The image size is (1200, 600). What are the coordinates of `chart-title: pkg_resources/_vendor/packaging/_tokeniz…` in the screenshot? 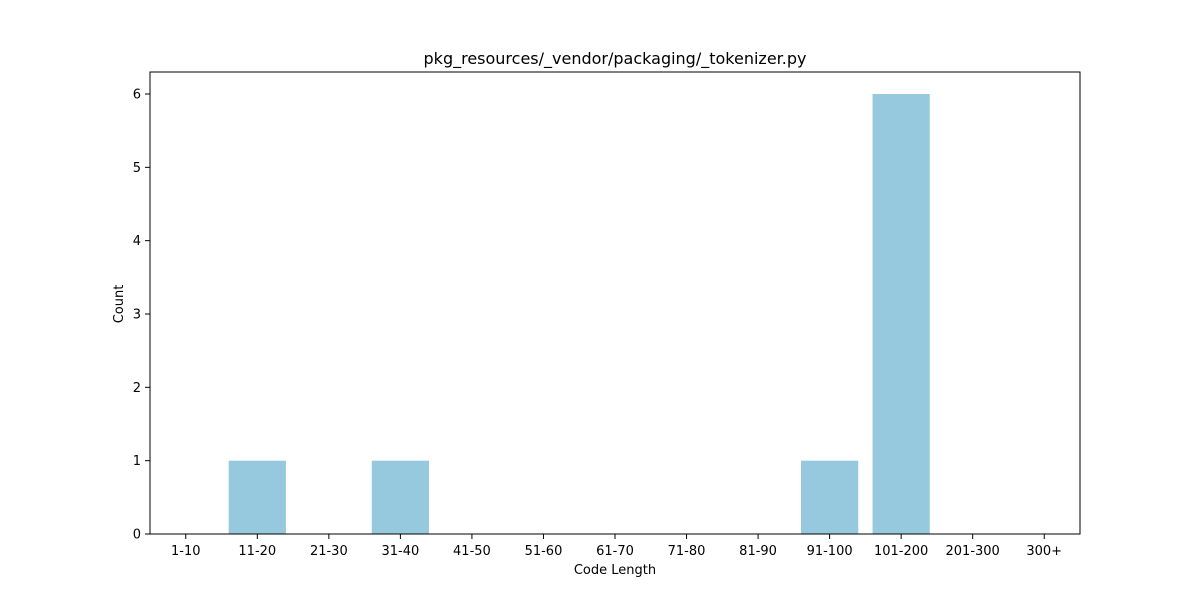 It's located at (615, 59).